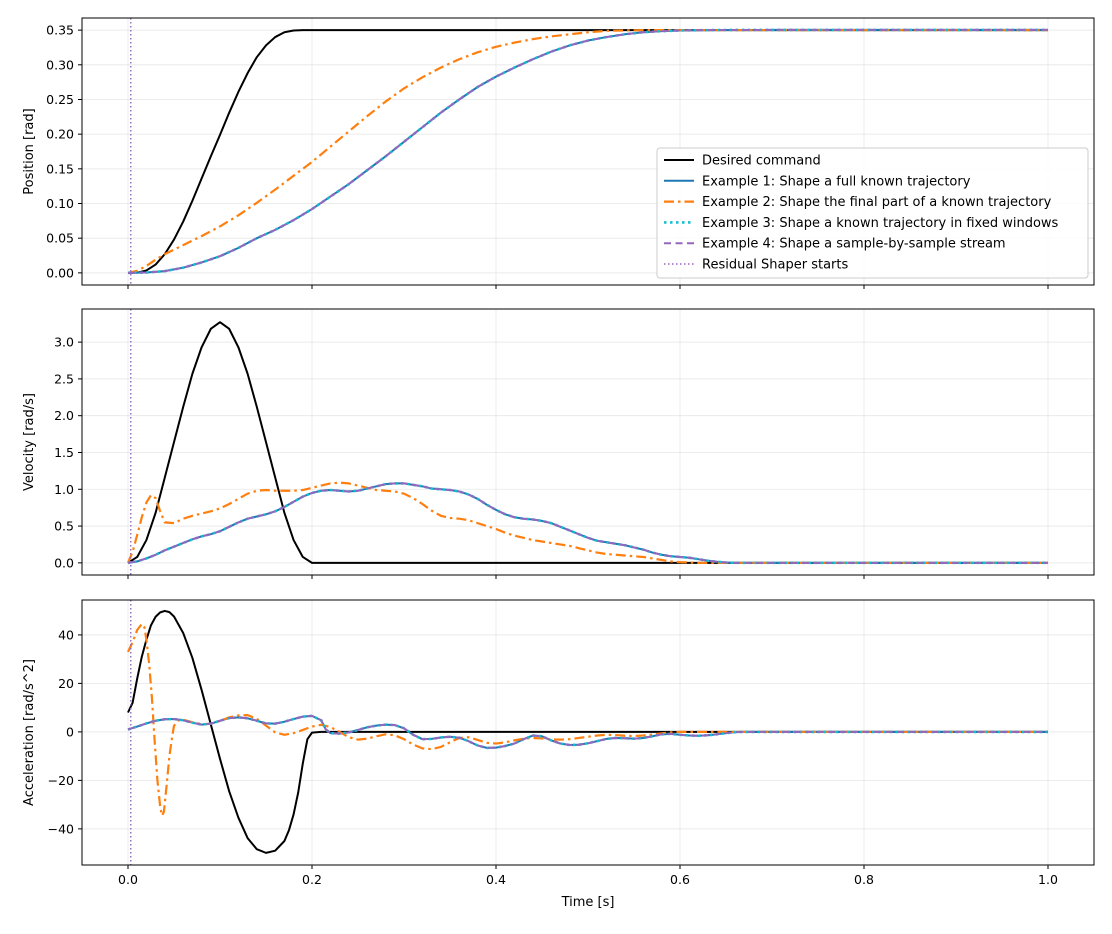  Describe the element at coordinates (60, 30) in the screenshot. I see `y-tick-label: 0.35` at that location.